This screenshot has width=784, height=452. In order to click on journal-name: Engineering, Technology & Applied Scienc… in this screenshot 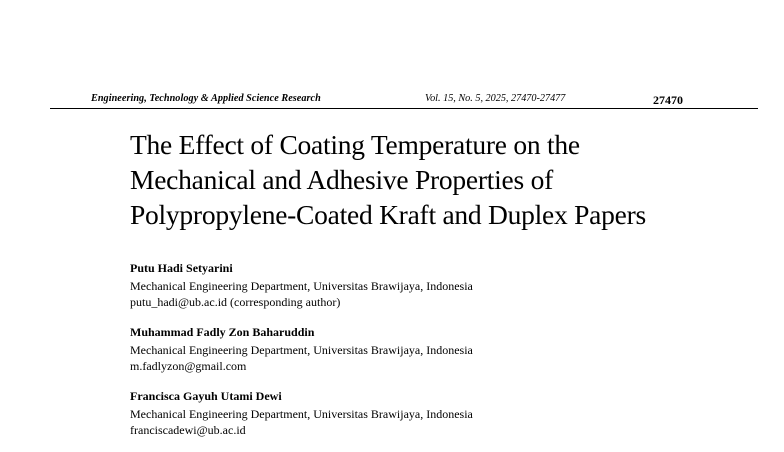, I will do `click(206, 98)`.